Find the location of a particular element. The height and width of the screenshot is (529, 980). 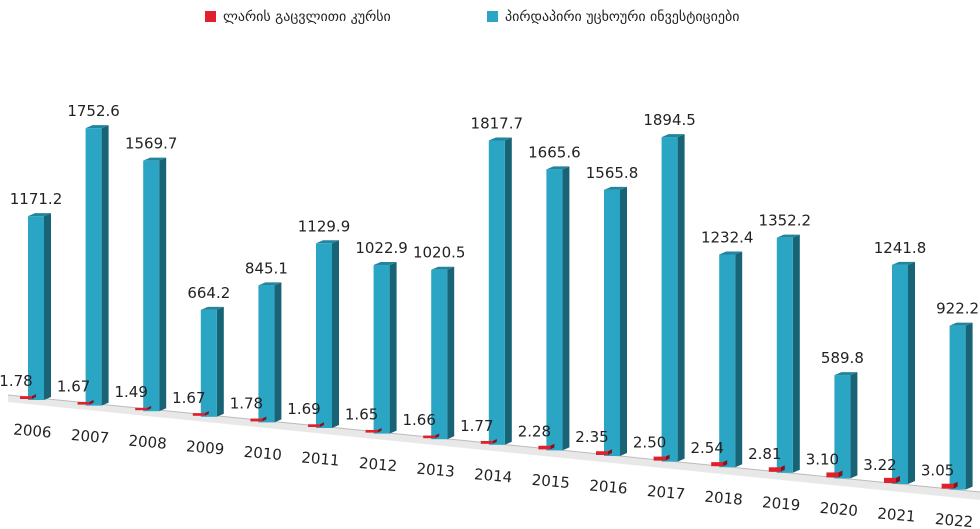

value-label: 1.78 is located at coordinates (246, 403).